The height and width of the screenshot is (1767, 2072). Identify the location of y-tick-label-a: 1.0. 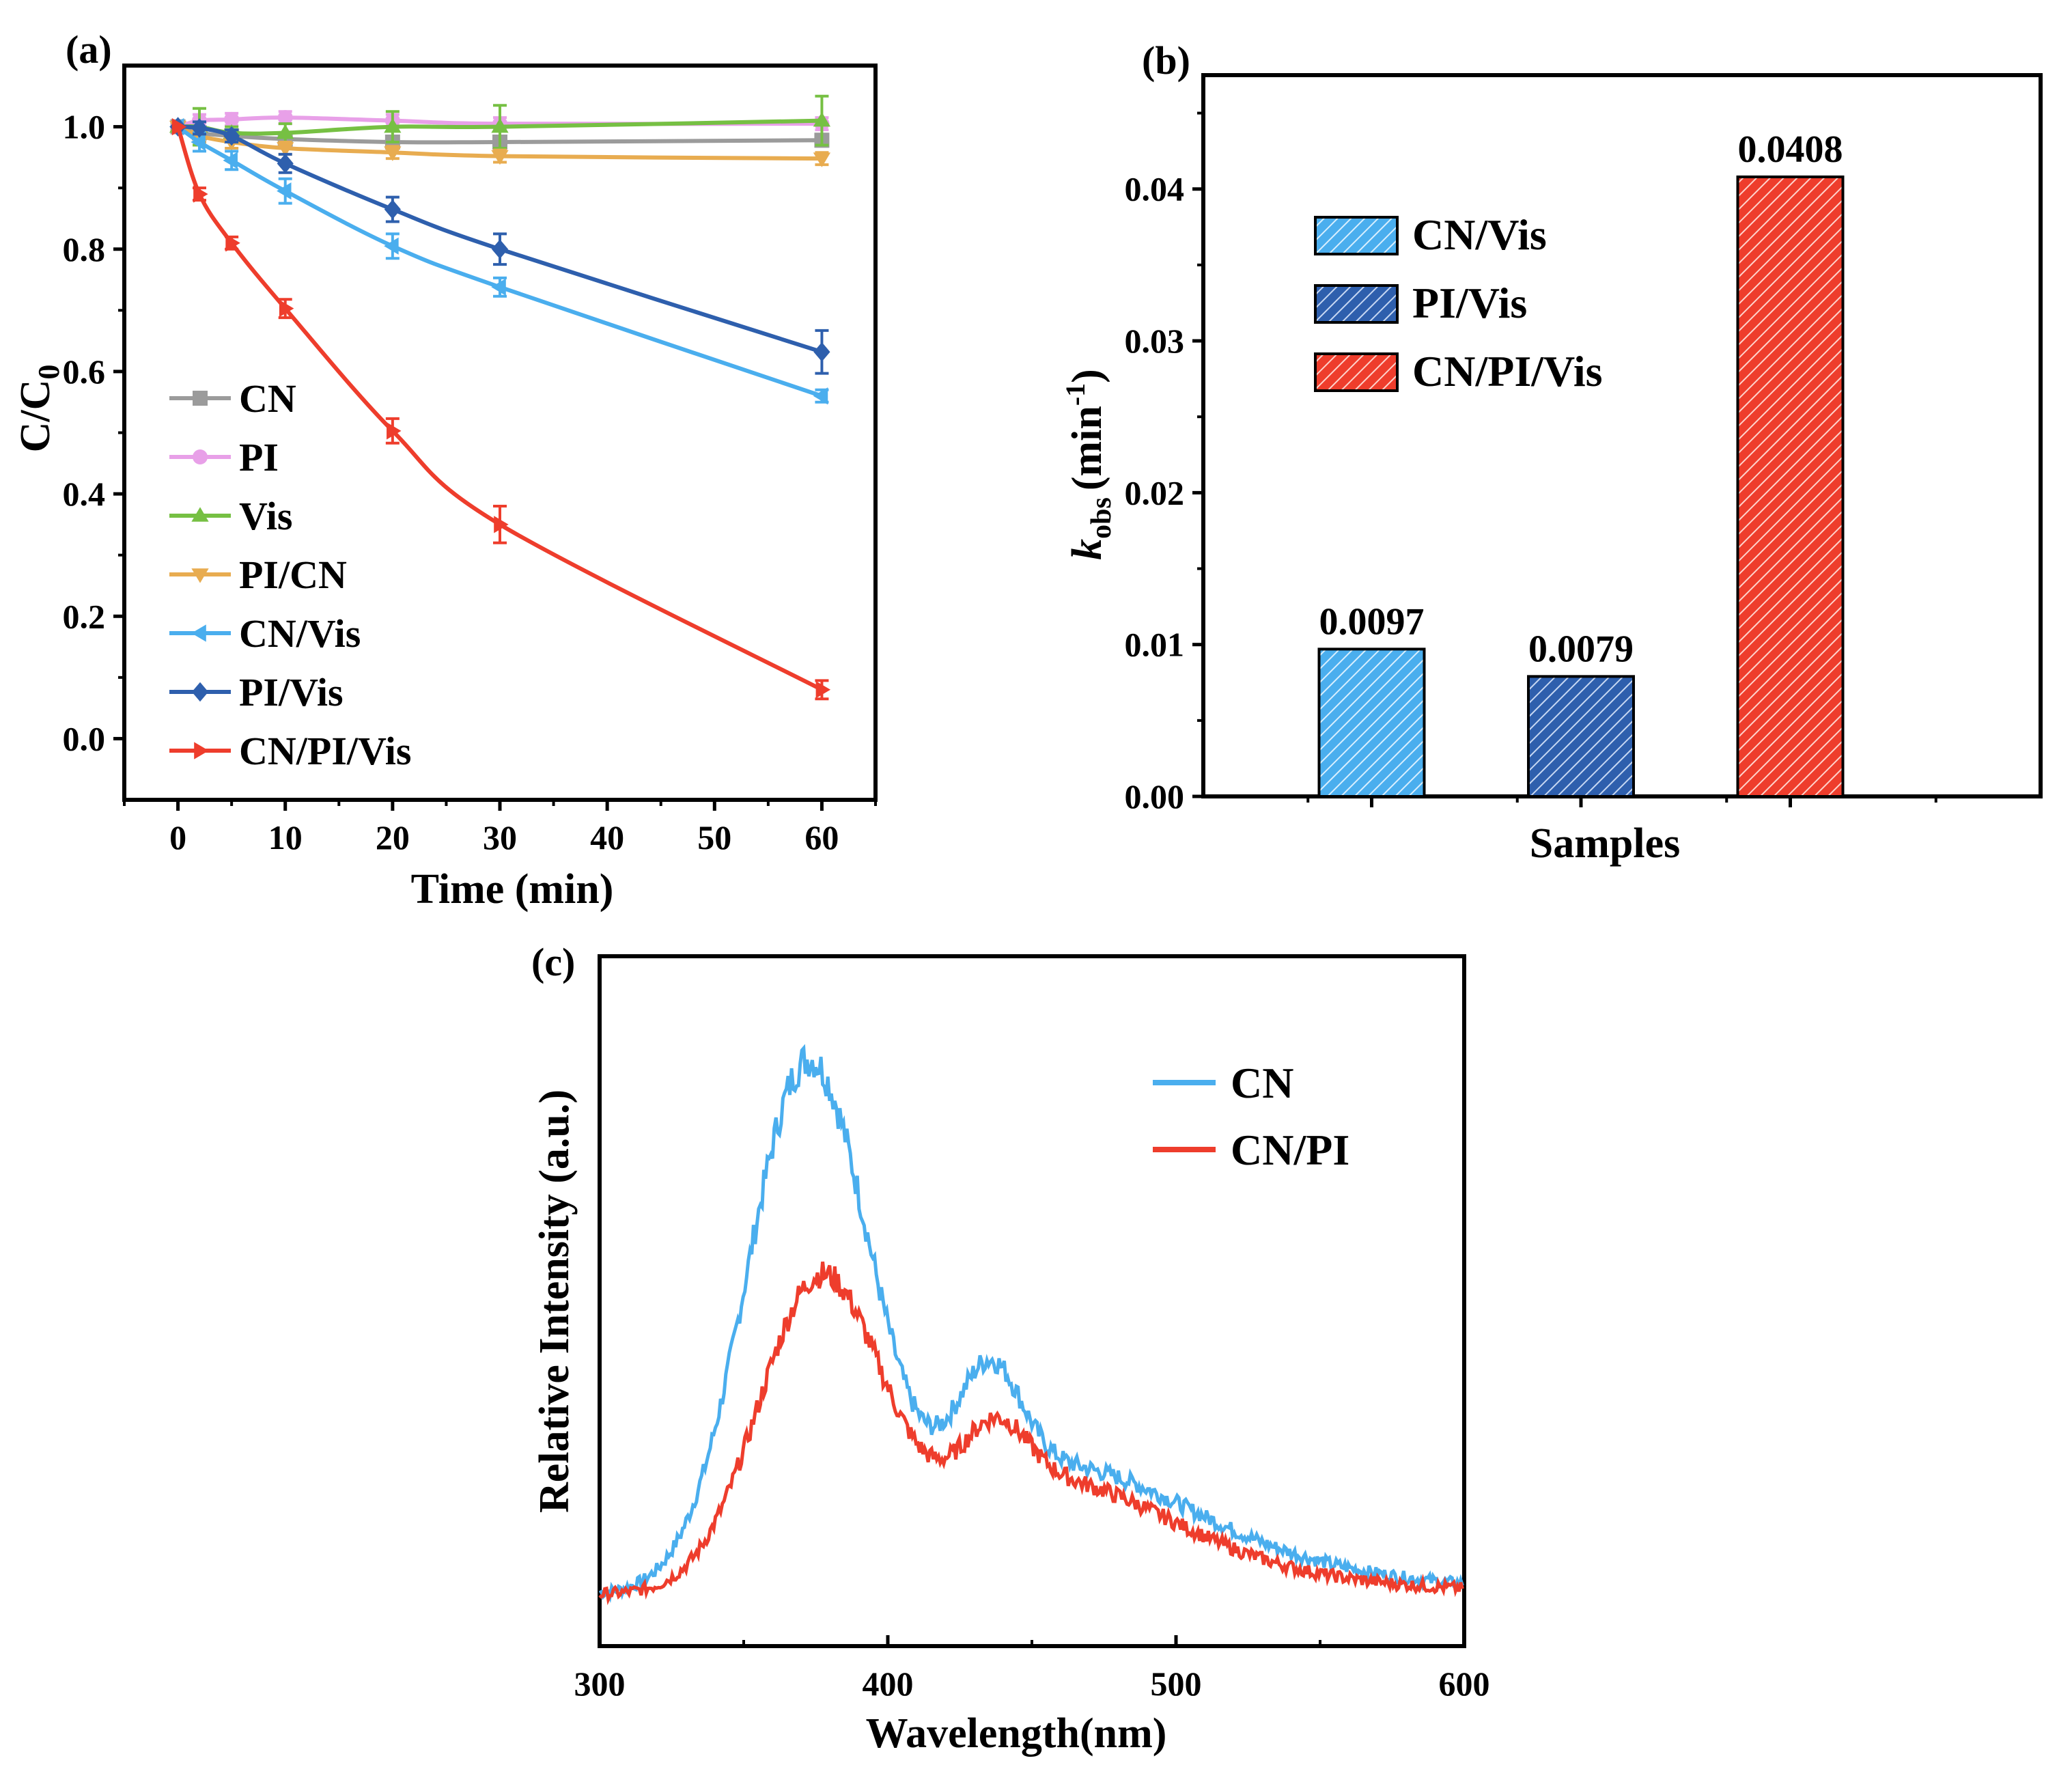
(84, 127).